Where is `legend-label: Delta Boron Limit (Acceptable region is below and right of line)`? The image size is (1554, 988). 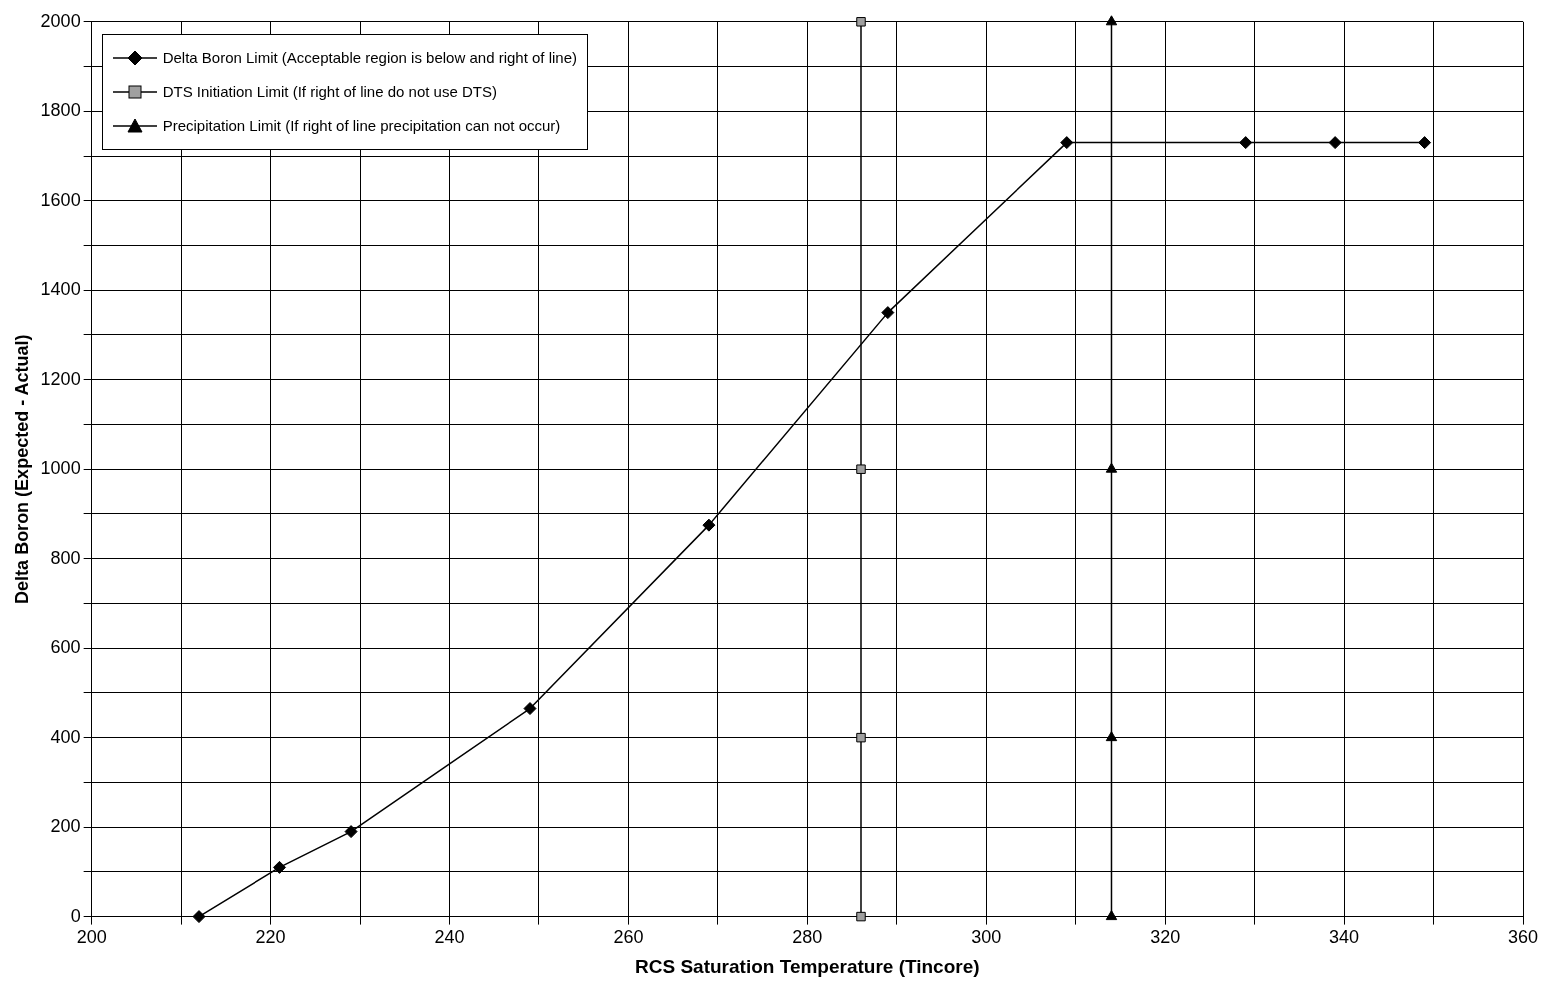 legend-label: Delta Boron Limit (Acceptable region is below and right of line) is located at coordinates (370, 58).